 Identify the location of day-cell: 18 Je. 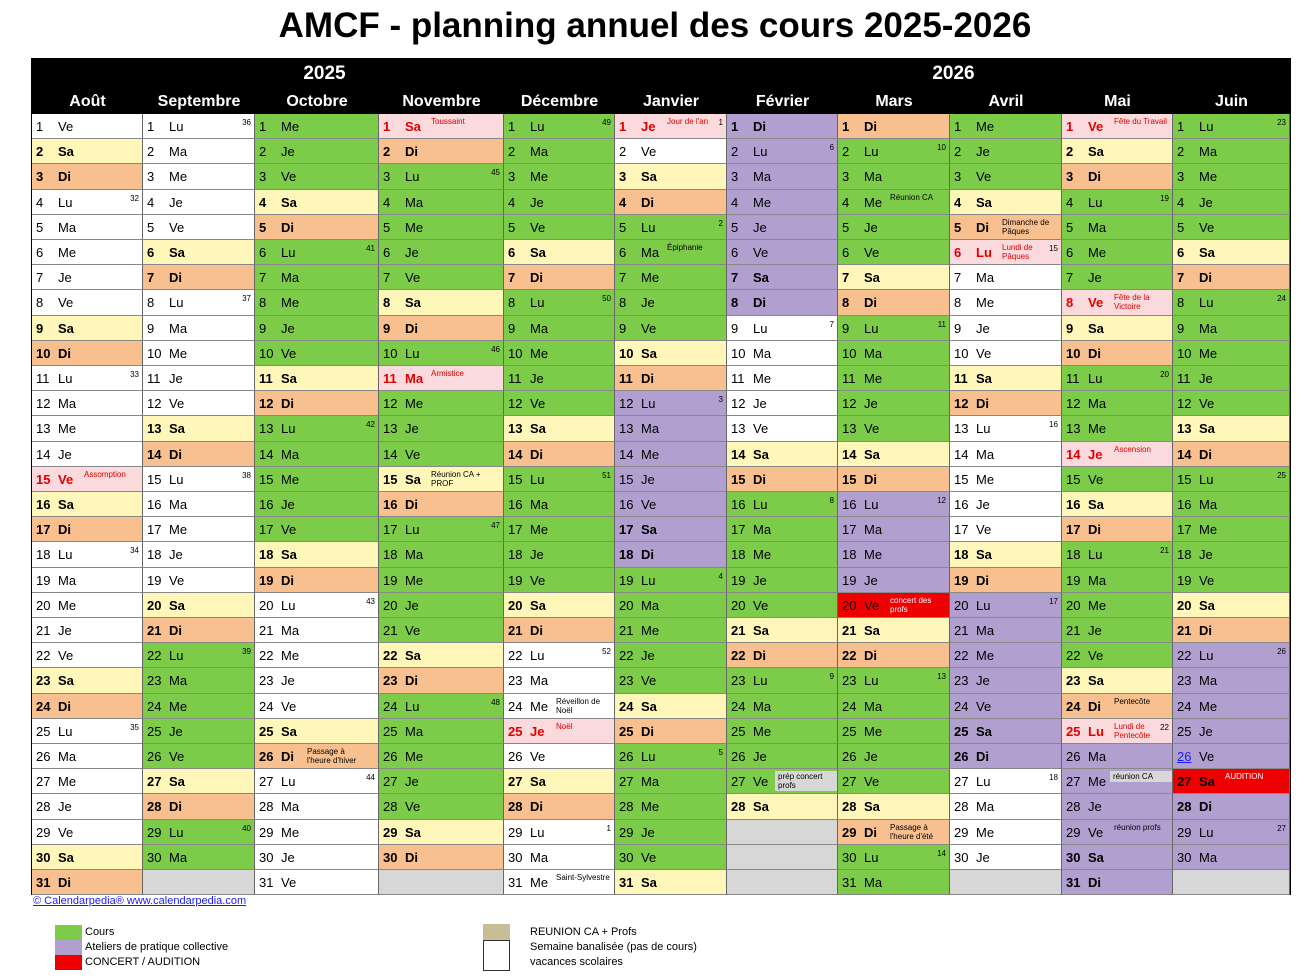
(559, 555).